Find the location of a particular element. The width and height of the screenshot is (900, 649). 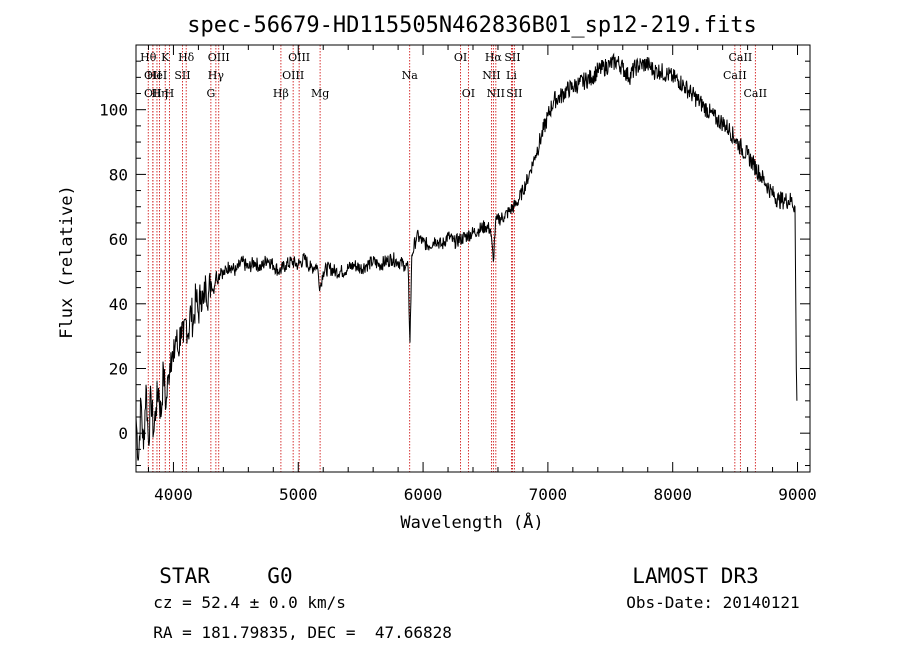

line-label: K is located at coordinates (165, 57).